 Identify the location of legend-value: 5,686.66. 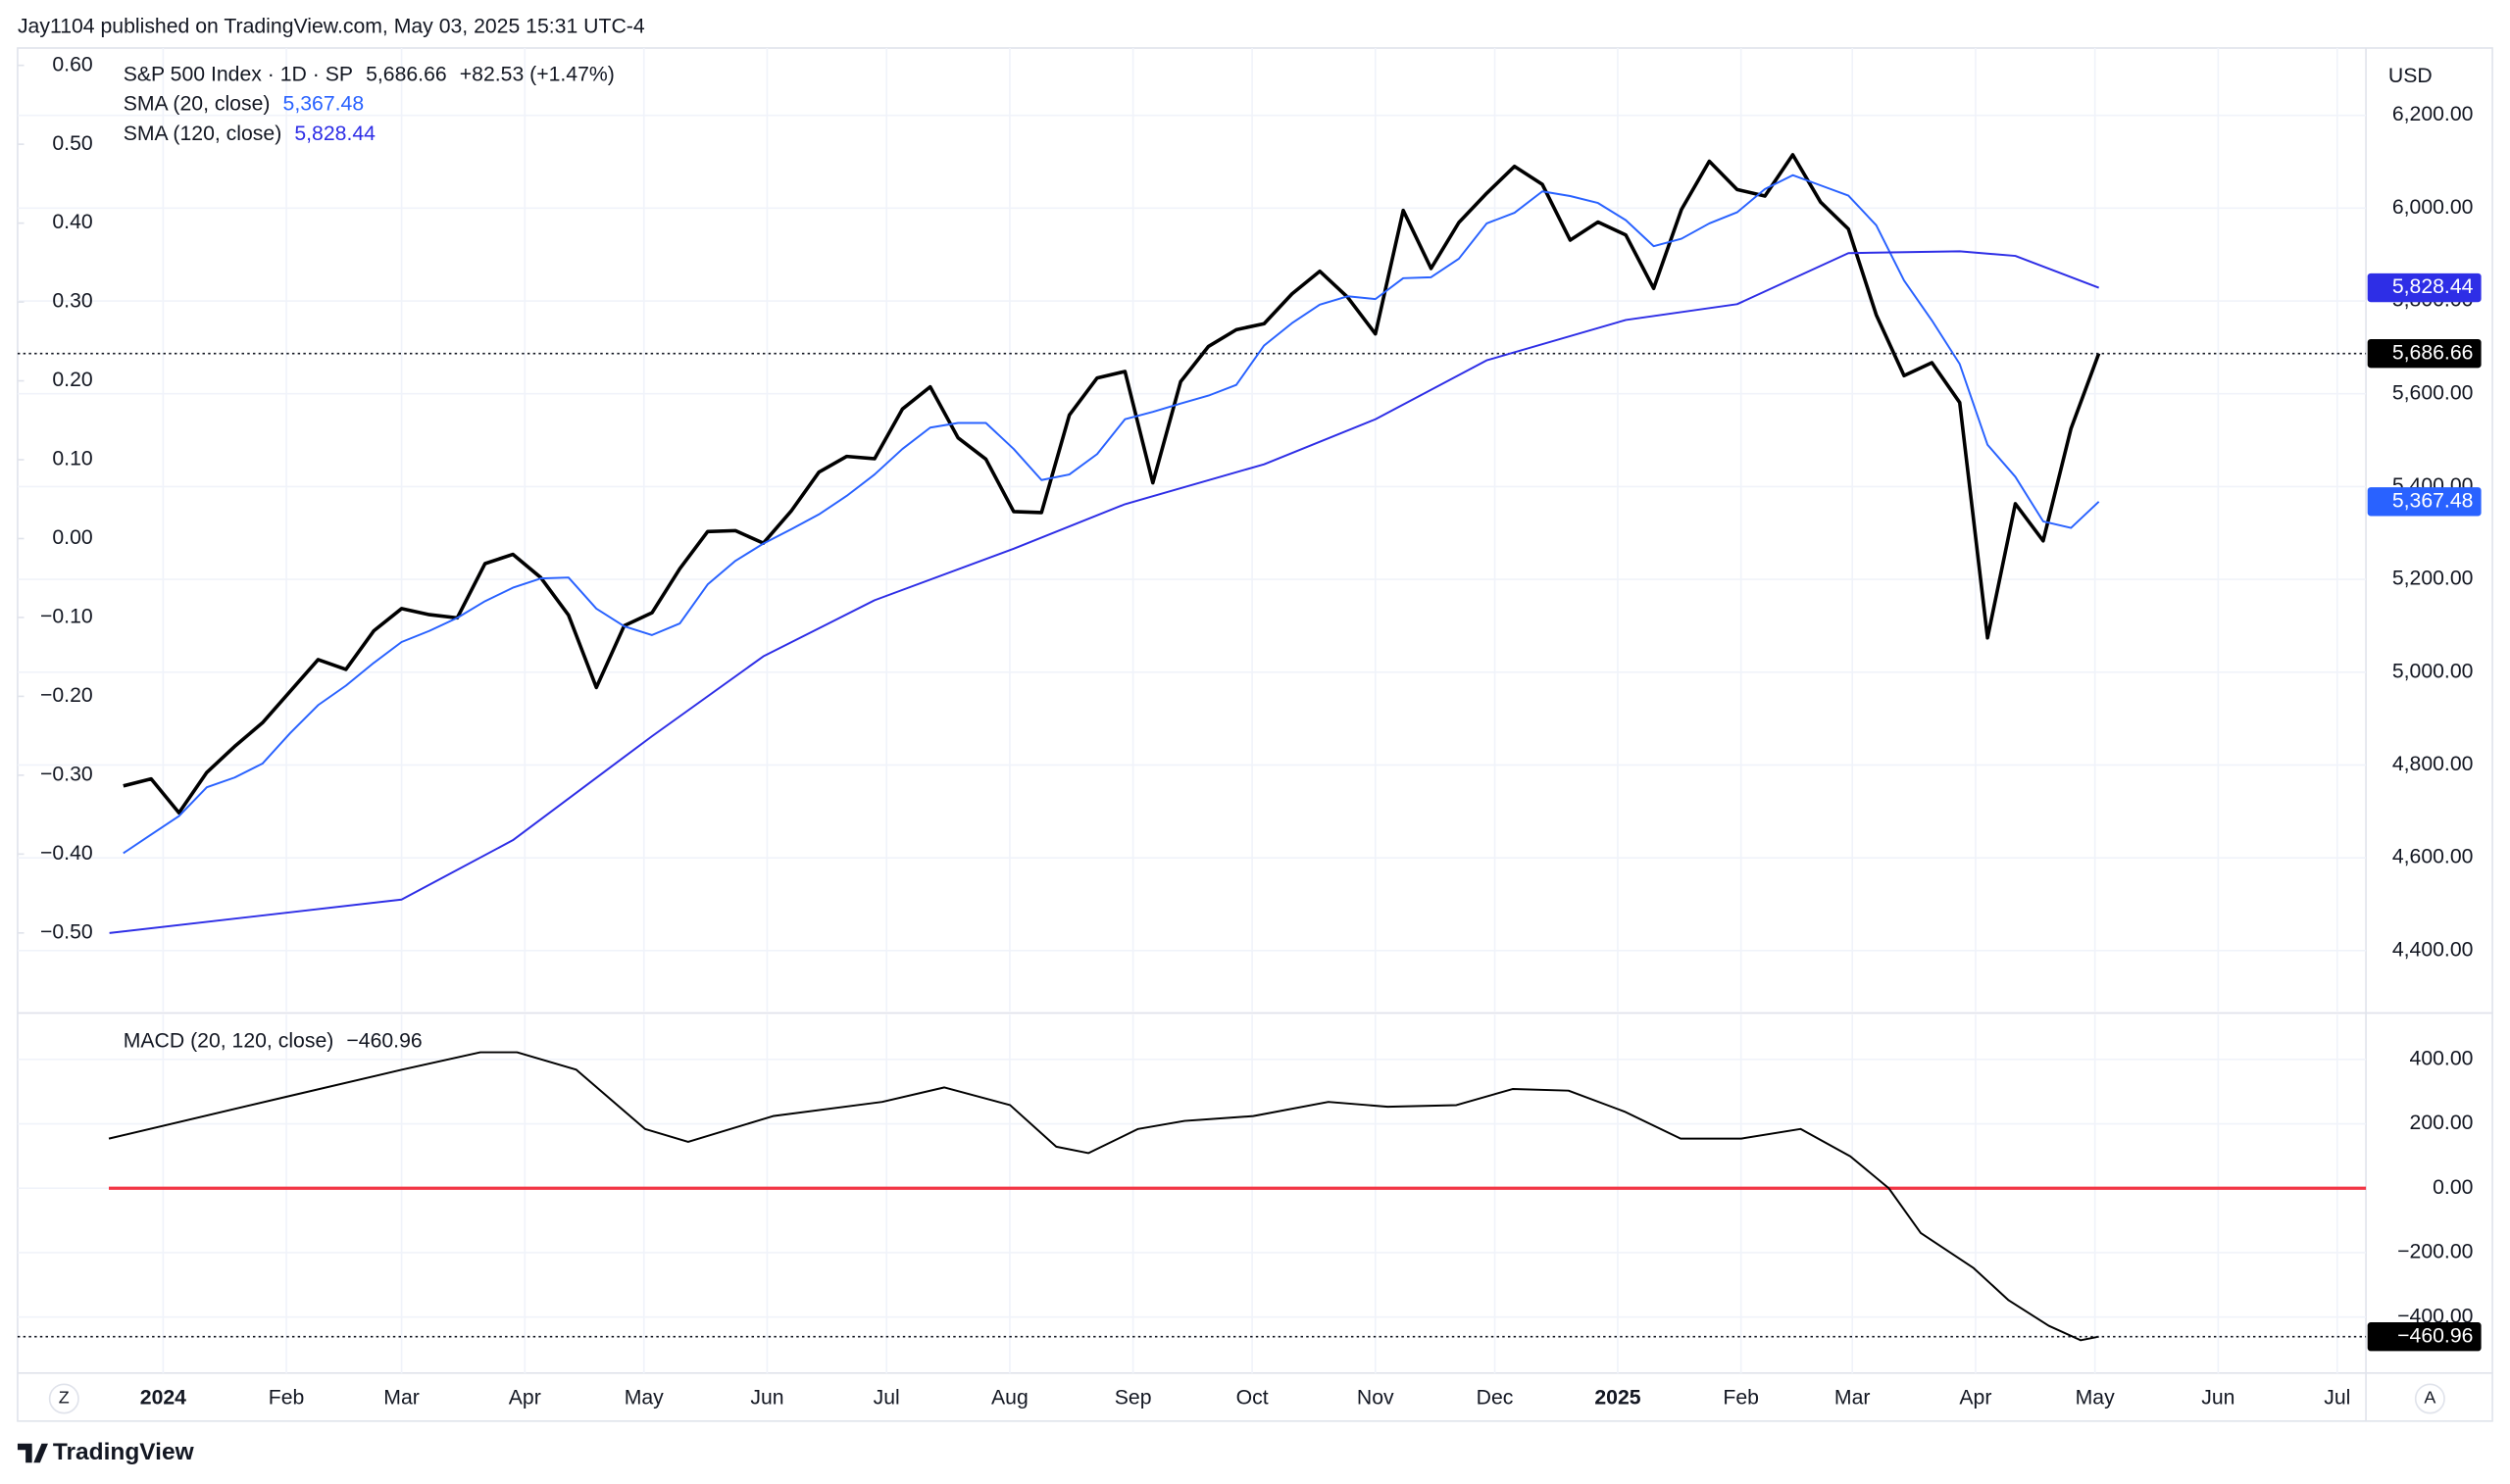
(406, 74).